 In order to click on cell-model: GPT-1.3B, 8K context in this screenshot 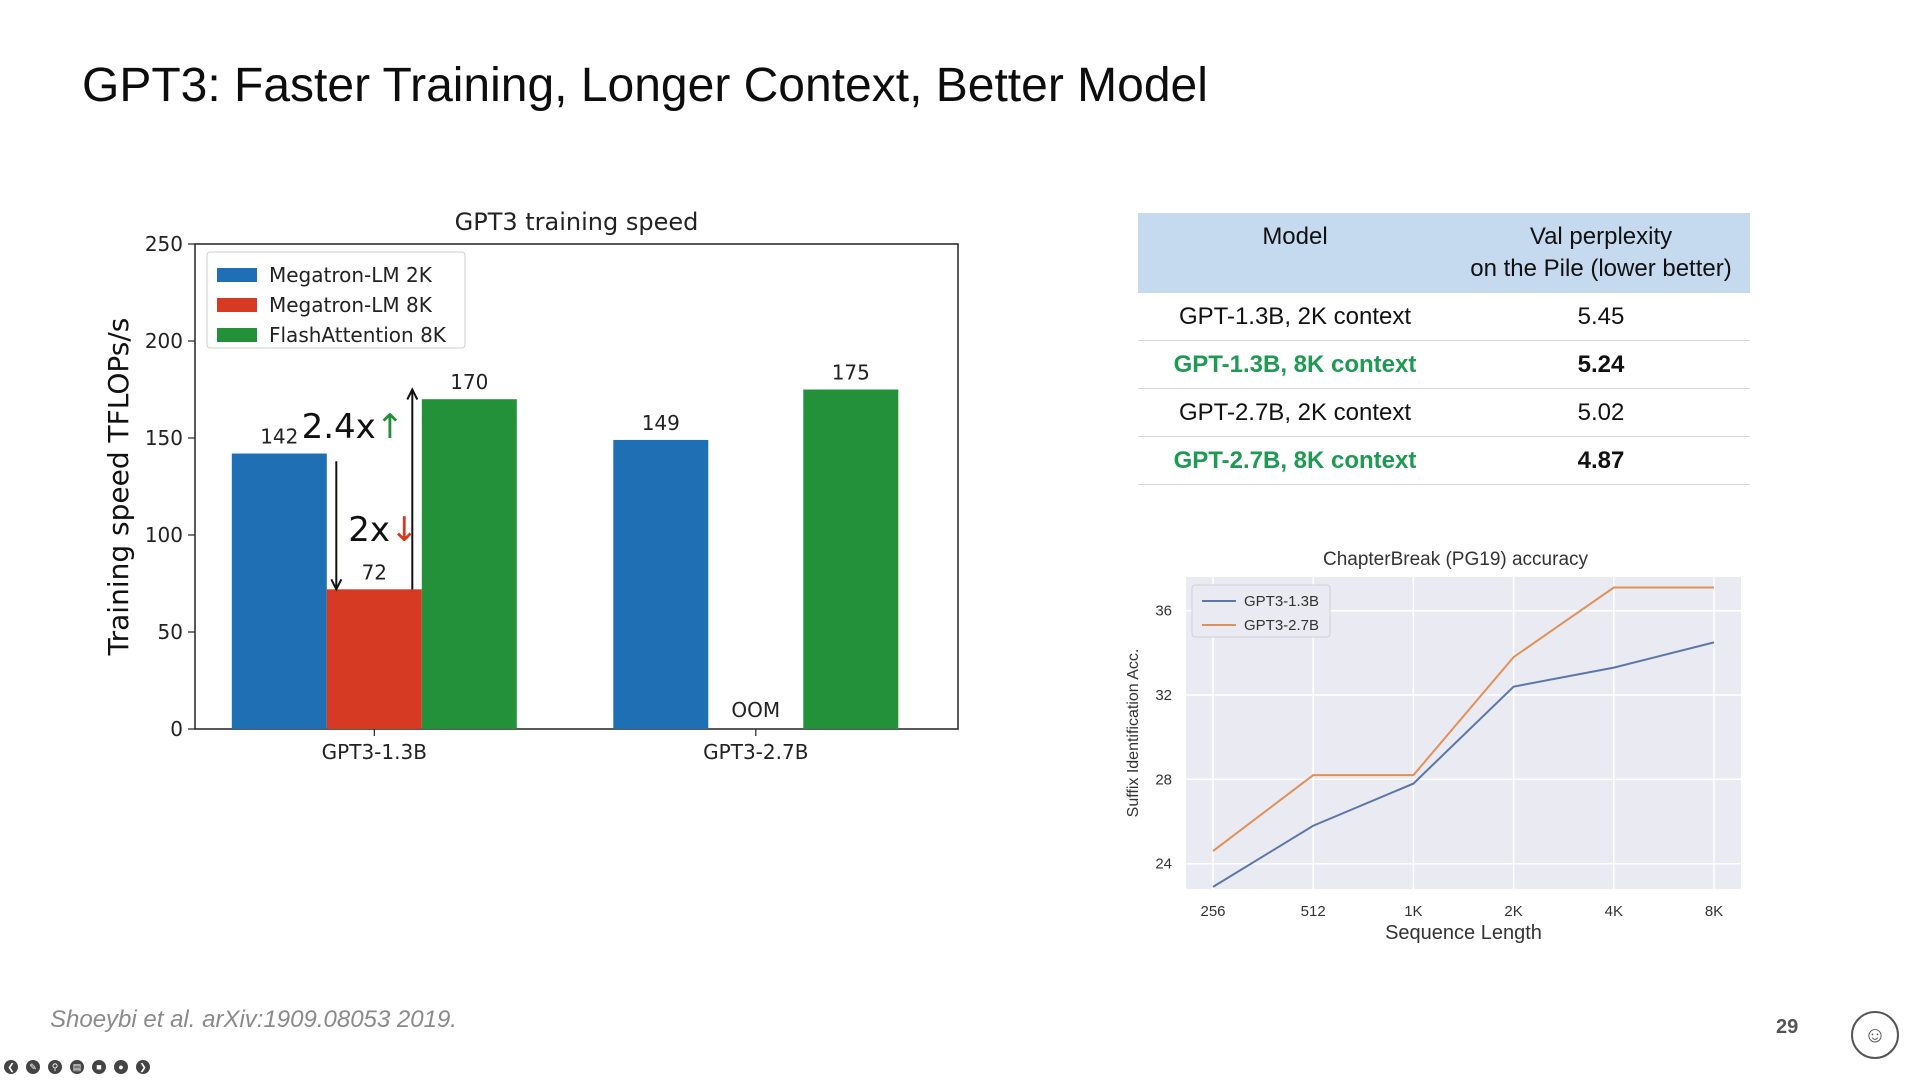, I will do `click(1295, 364)`.